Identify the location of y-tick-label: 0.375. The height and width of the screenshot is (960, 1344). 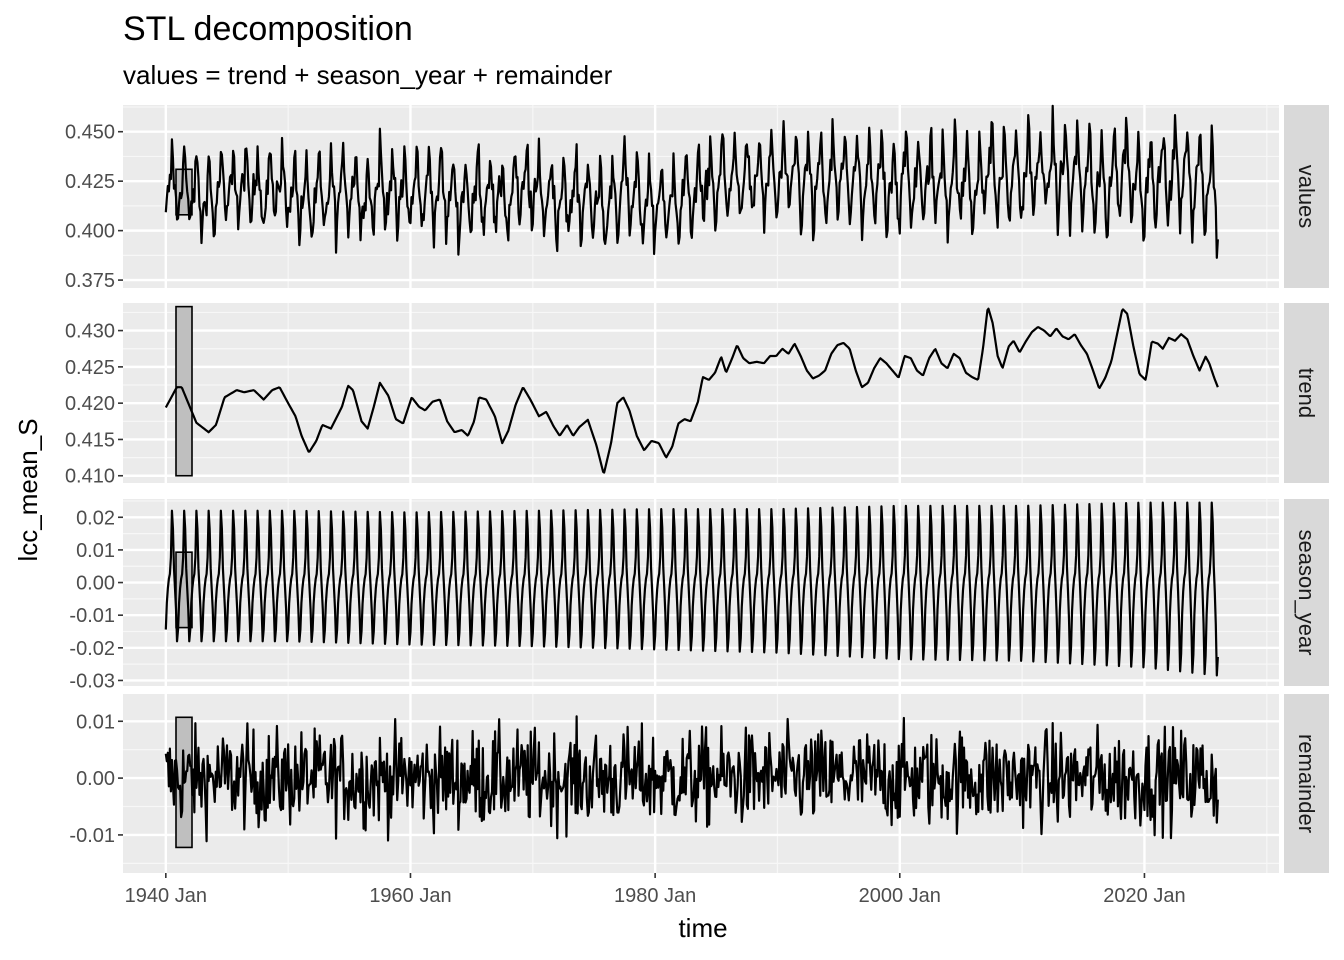
(90, 281).